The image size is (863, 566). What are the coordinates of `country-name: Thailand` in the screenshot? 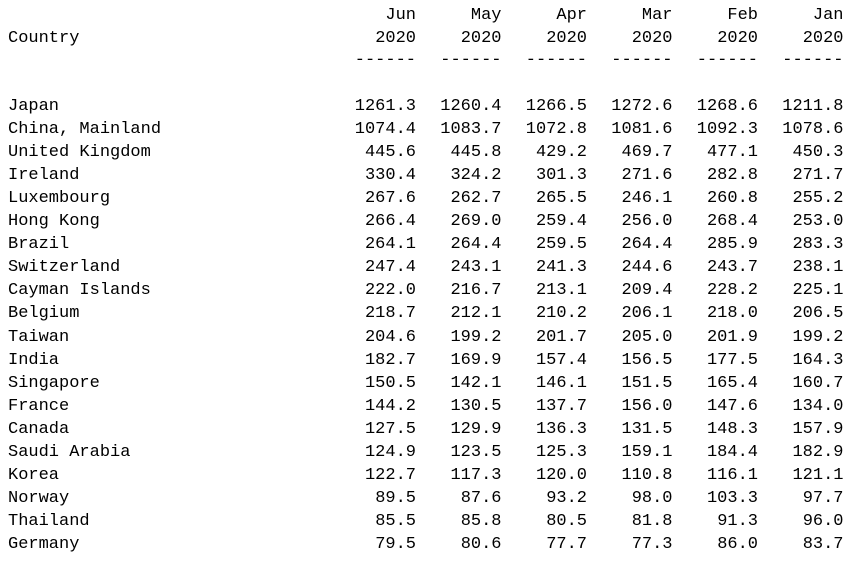 It's located at (49, 521).